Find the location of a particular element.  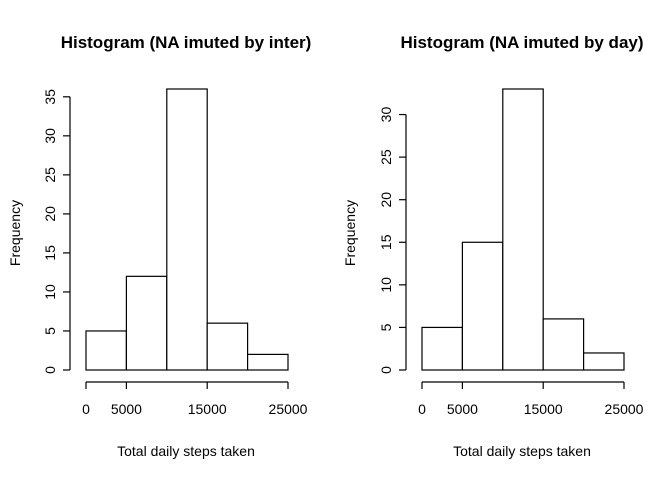

chart-title: Histogram (NA imuted by inter) is located at coordinates (186, 42).